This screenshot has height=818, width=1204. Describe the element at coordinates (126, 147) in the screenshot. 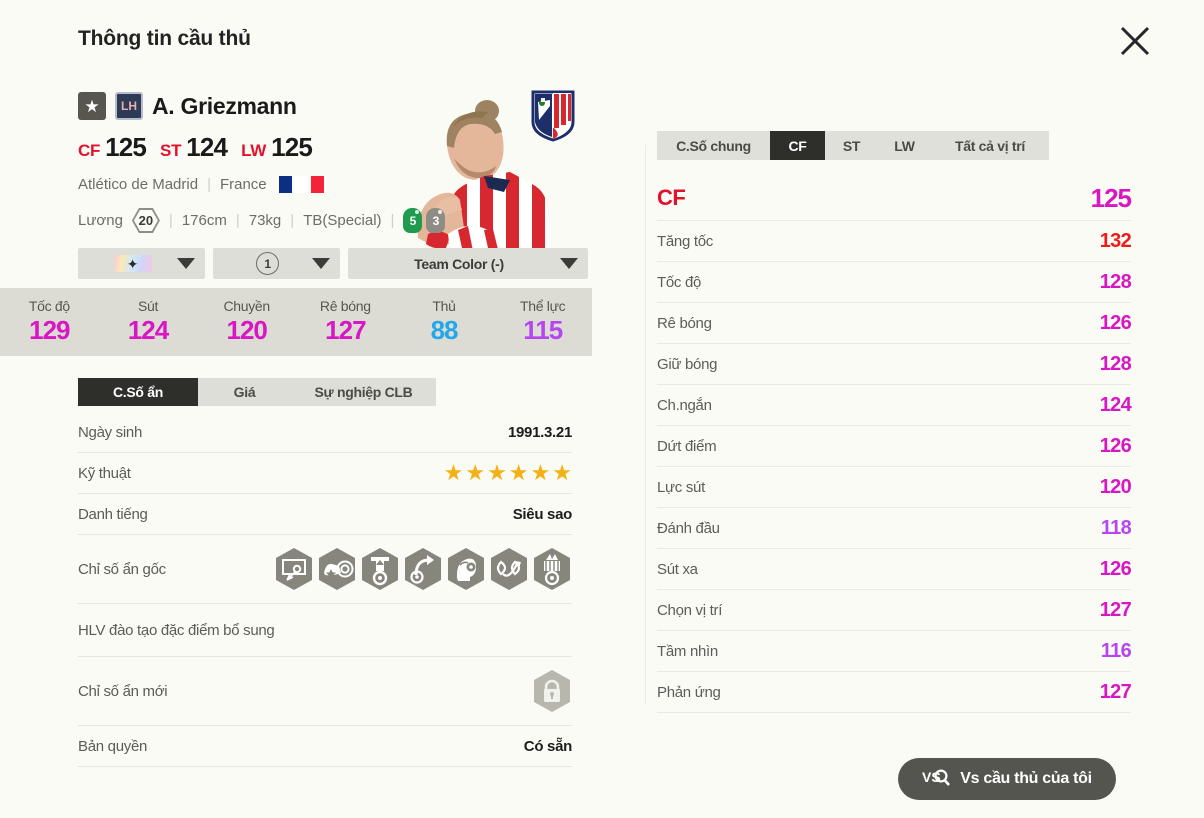

I see `position-value-cf: 125` at that location.